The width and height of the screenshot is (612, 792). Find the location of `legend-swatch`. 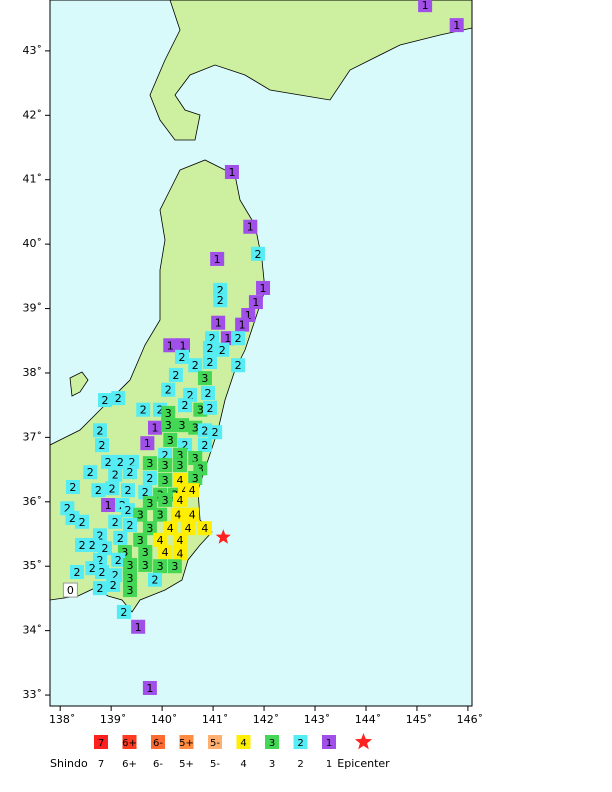

legend-swatch is located at coordinates (243, 742).